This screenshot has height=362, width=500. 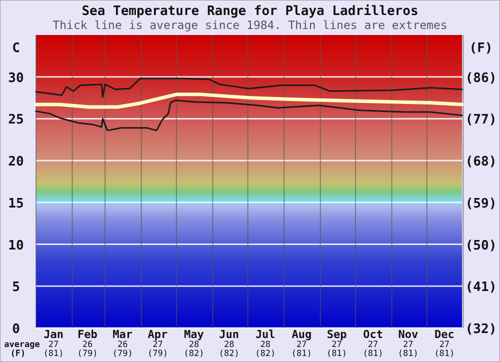 What do you see at coordinates (250, 25) in the screenshot?
I see `chart-subtitle: Thick line is average since 1984. Thin lines are extremes` at bounding box center [250, 25].